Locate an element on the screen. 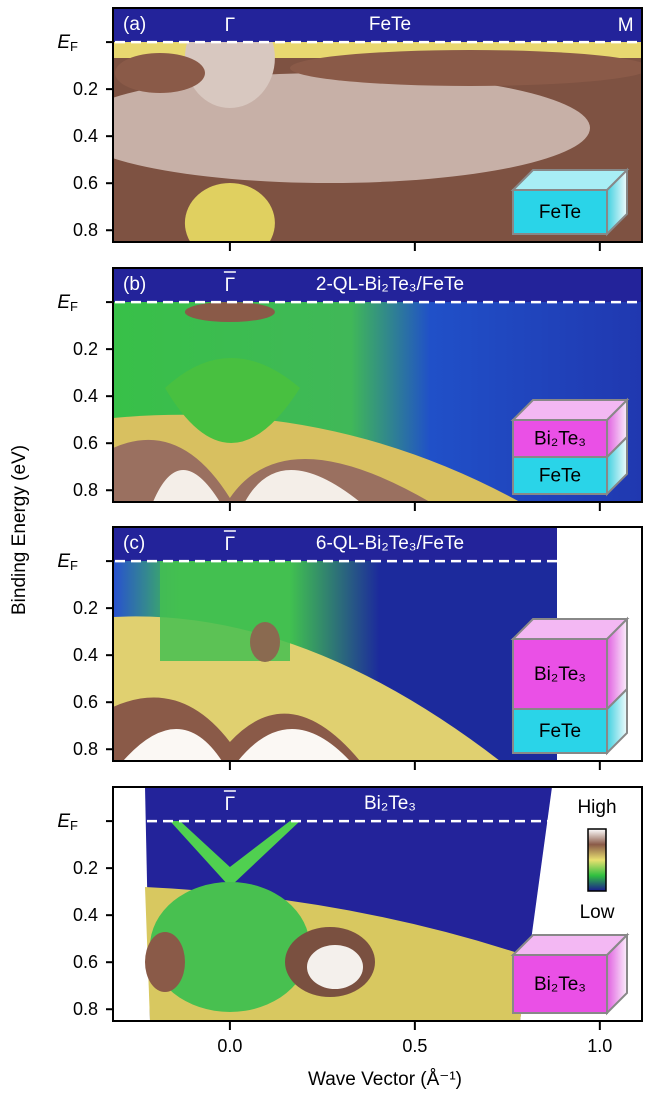 This screenshot has width=649, height=1096. inset-cube: Bi₂Te₃ is located at coordinates (570, 974).